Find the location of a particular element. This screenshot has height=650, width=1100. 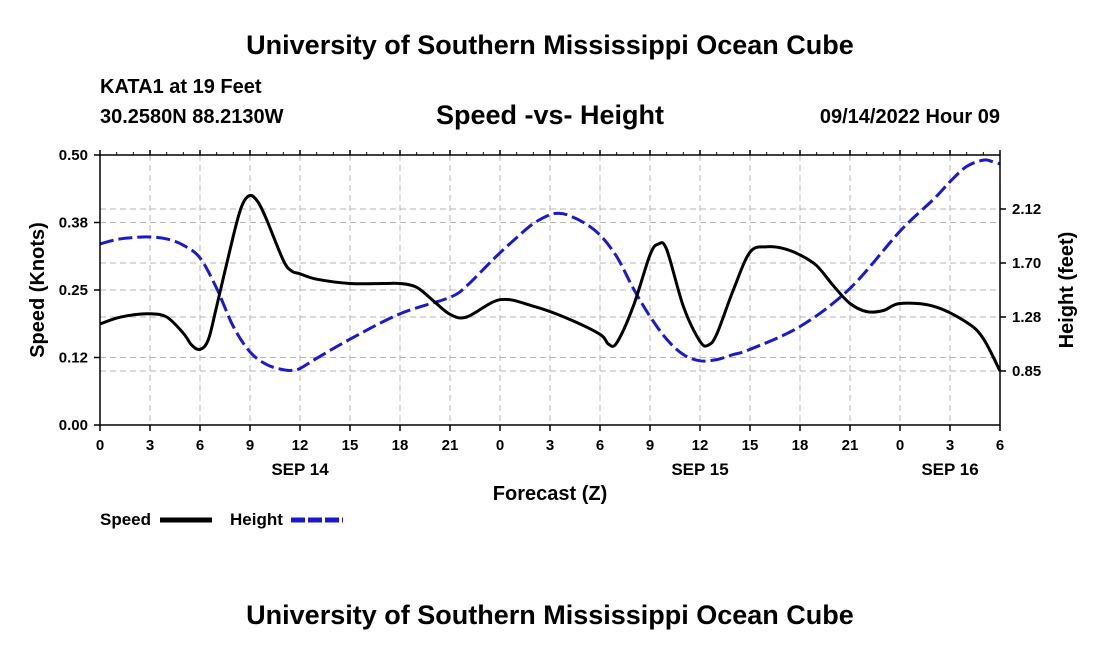

y-left-tick-label: 0.00 is located at coordinates (73, 425).